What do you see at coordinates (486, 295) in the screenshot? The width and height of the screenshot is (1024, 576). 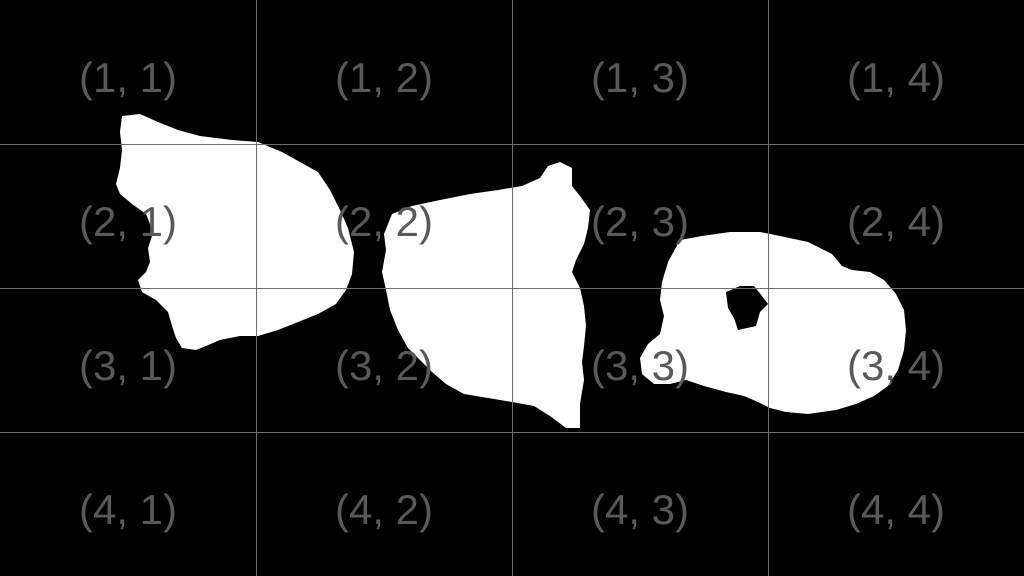 I see `mask-blob-middle` at bounding box center [486, 295].